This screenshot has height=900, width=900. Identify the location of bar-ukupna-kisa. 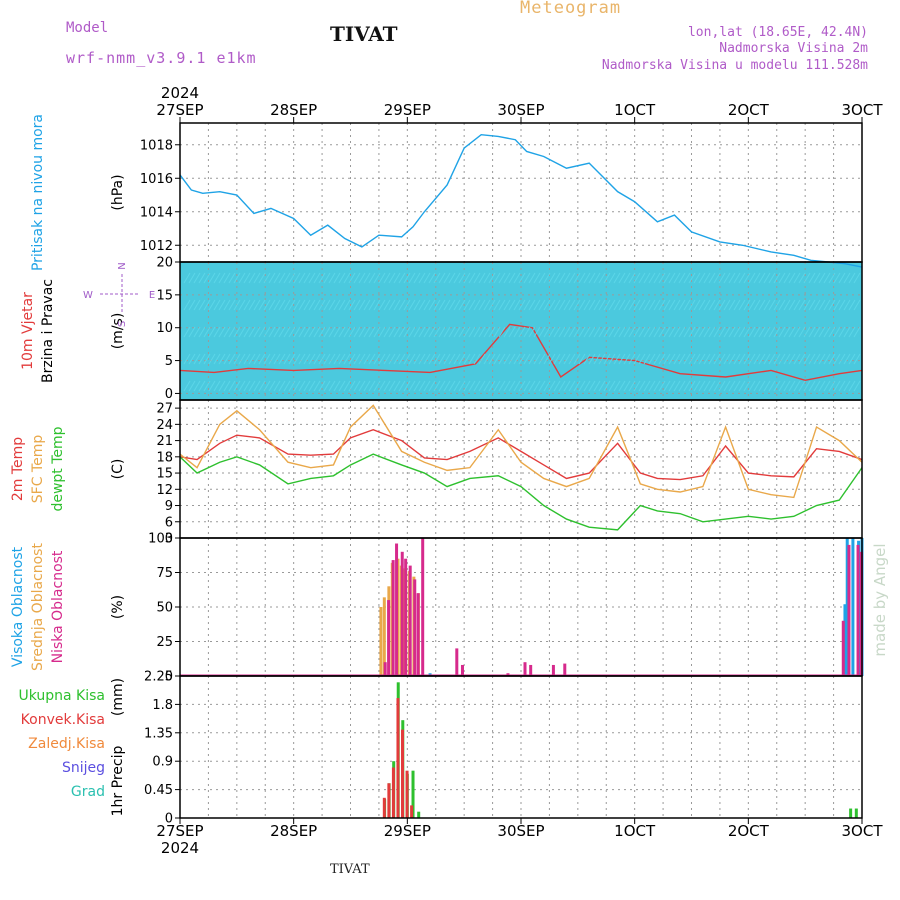
(419, 814).